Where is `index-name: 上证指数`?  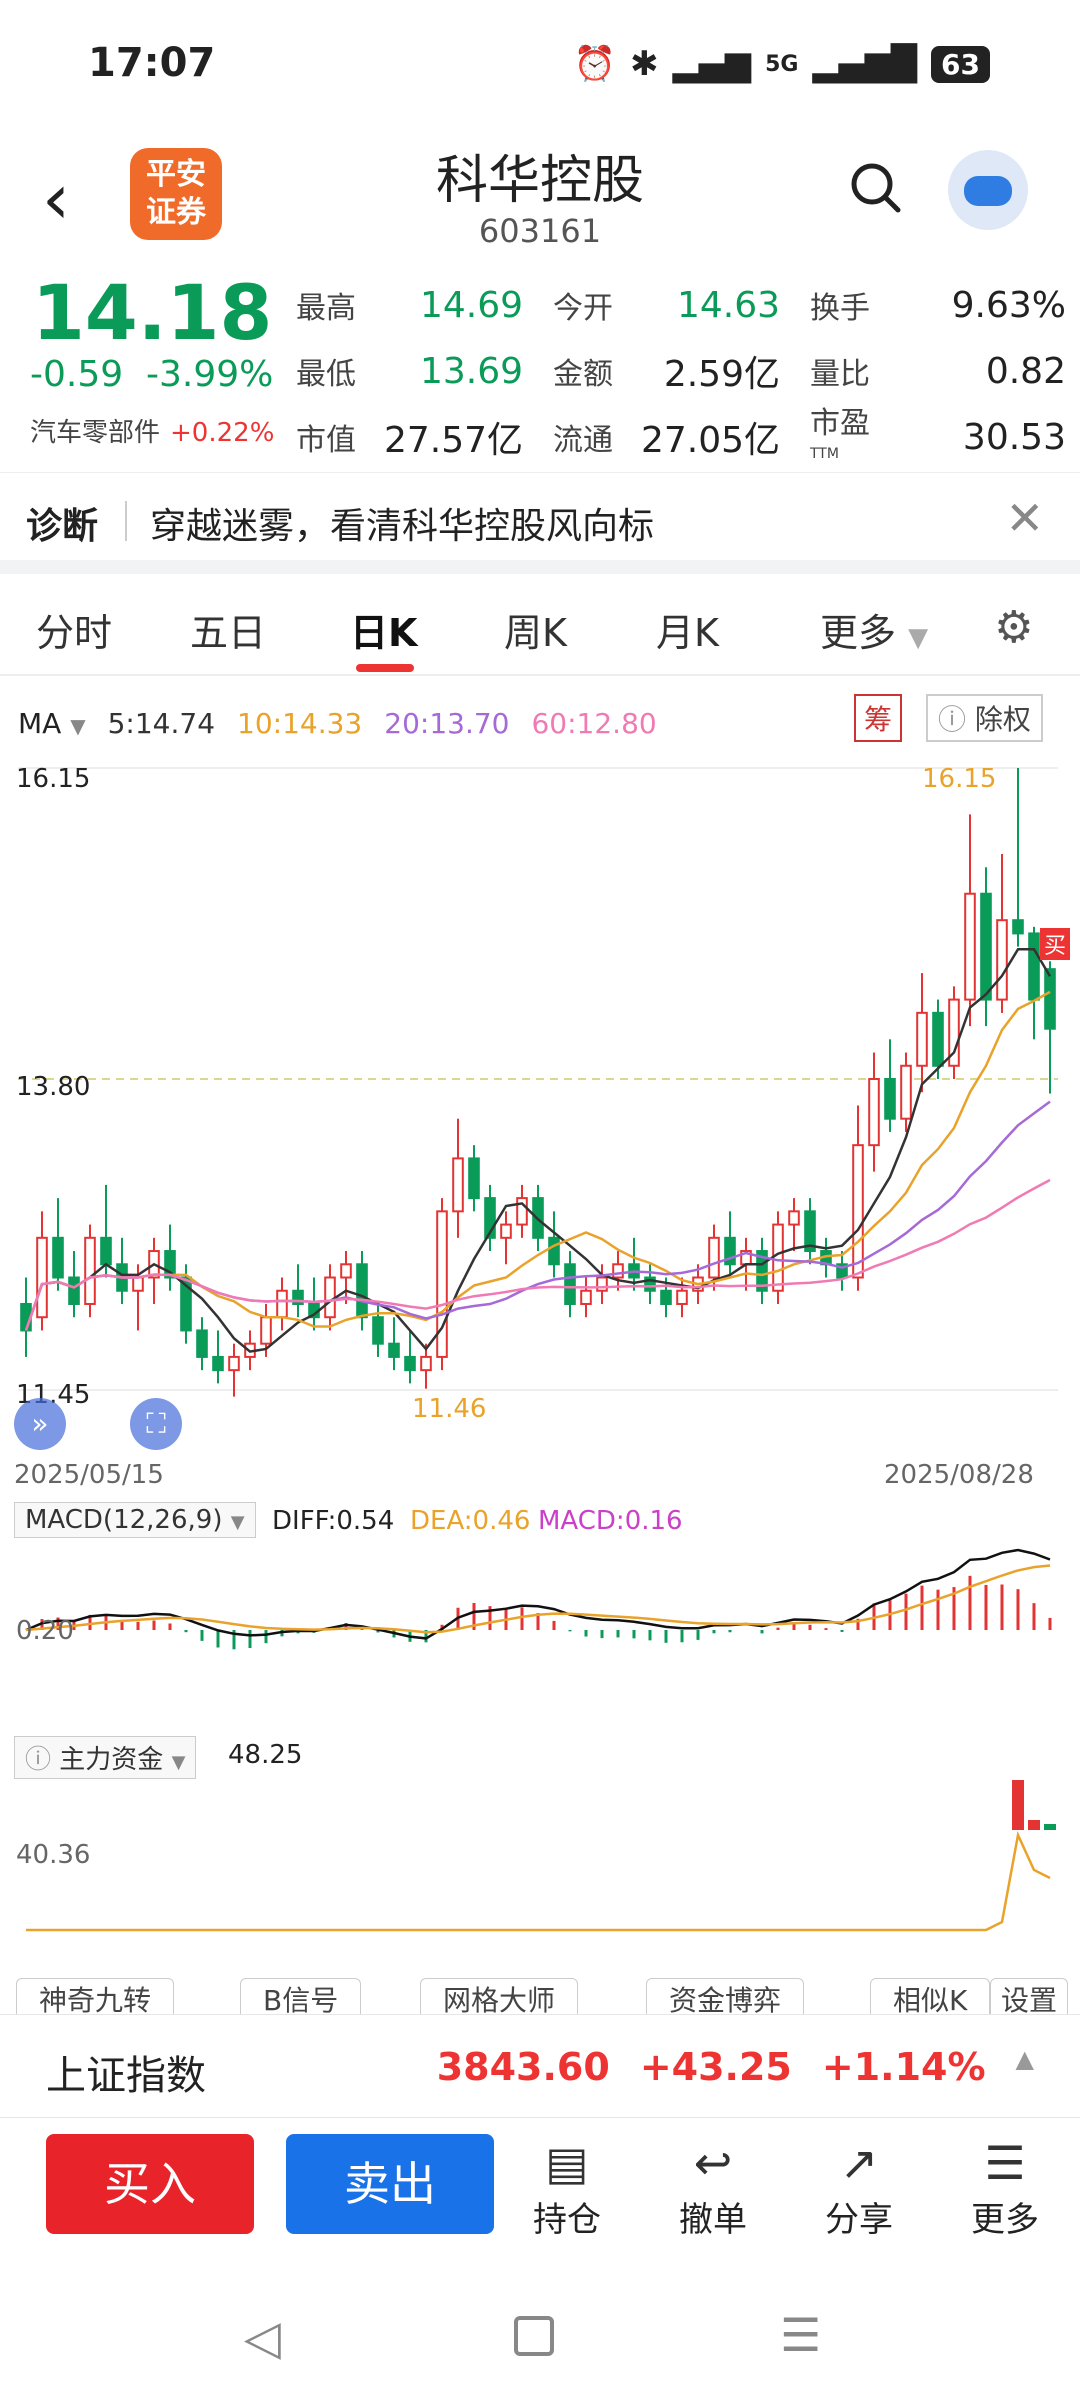 index-name: 上证指数 is located at coordinates (126, 2076).